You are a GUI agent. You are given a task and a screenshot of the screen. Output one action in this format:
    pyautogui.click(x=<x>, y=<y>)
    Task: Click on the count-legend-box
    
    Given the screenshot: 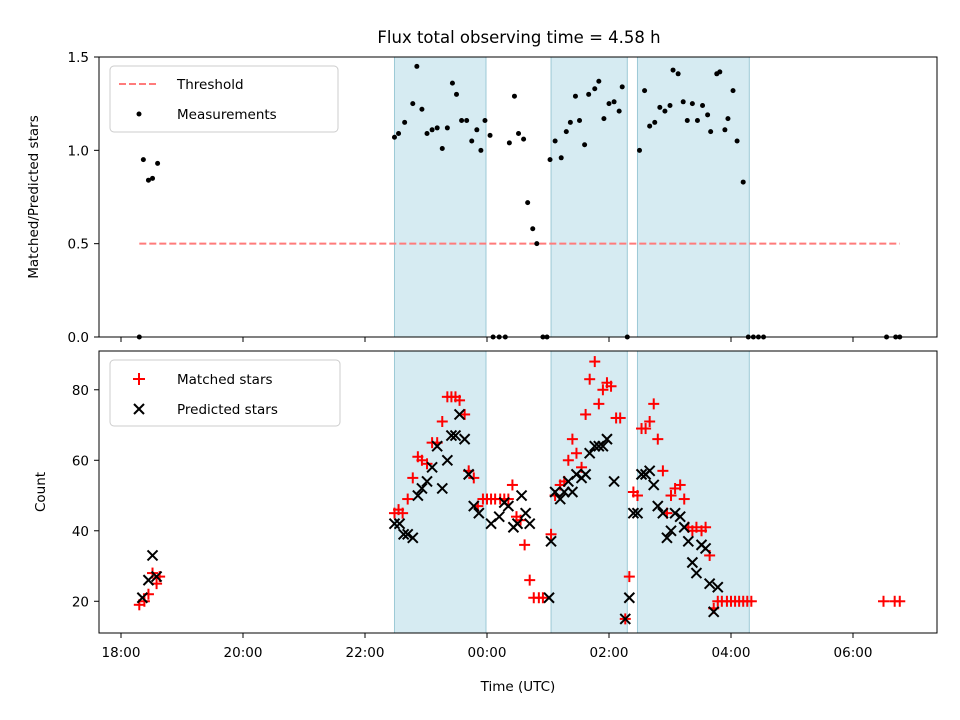 What is the action you would take?
    pyautogui.click(x=225, y=393)
    